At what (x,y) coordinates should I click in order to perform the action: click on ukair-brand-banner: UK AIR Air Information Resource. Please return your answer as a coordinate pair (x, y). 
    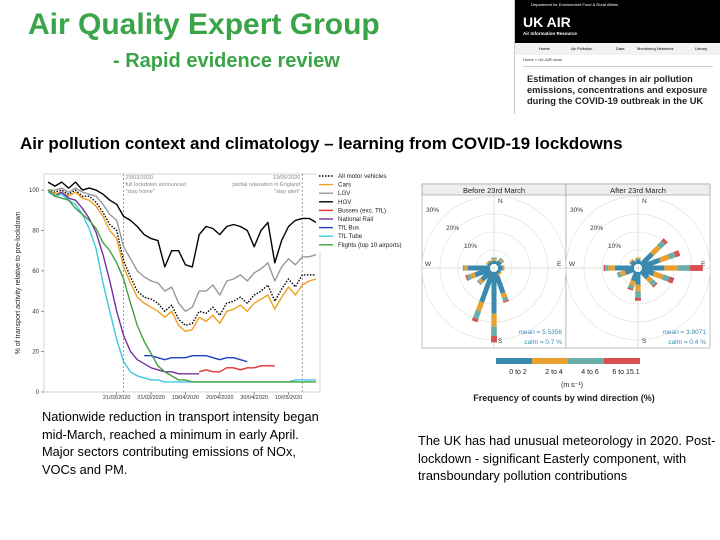
    Looking at the image, I should click on (617, 26).